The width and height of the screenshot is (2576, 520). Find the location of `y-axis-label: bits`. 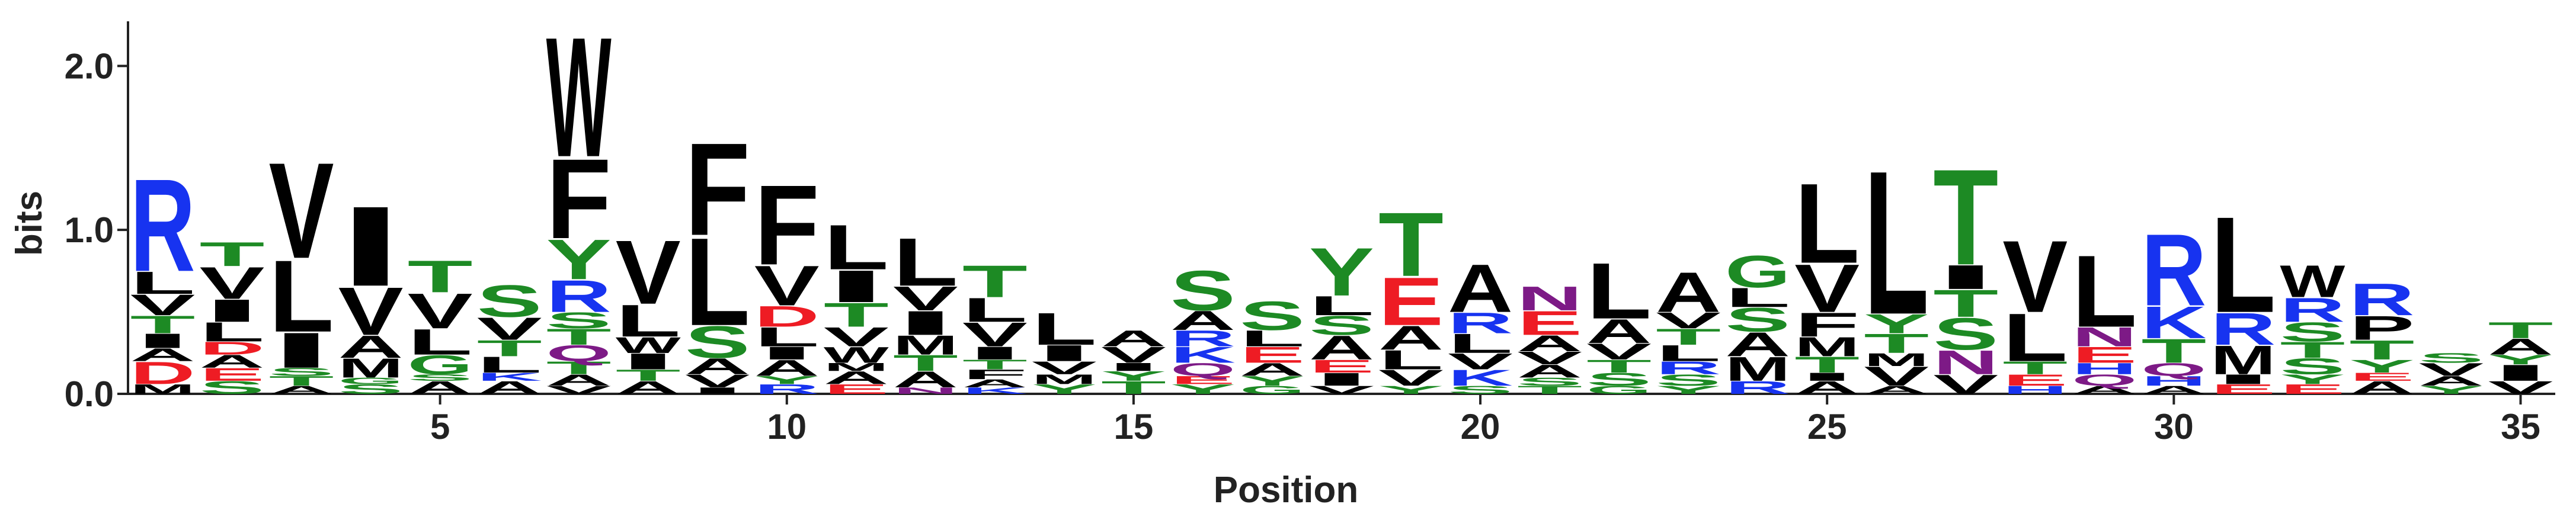

y-axis-label: bits is located at coordinates (29, 223).